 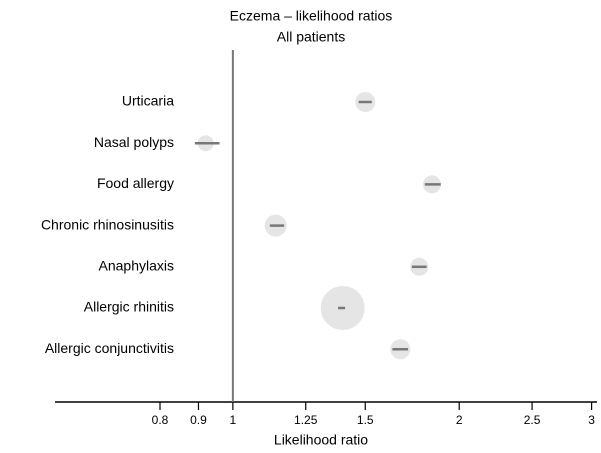 What do you see at coordinates (532, 420) in the screenshot?
I see `x-tick-label: 2.5` at bounding box center [532, 420].